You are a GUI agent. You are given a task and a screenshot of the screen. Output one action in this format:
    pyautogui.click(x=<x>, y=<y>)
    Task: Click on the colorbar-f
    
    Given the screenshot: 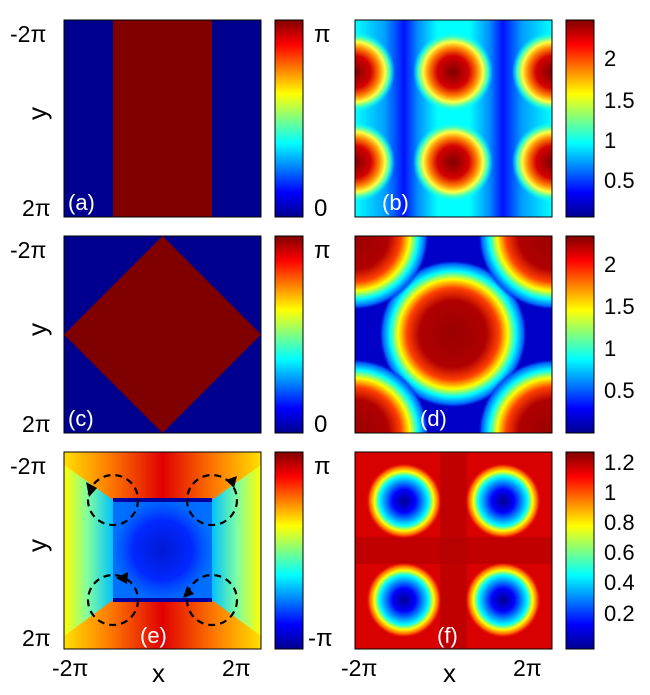 What is the action you would take?
    pyautogui.click(x=580, y=550)
    